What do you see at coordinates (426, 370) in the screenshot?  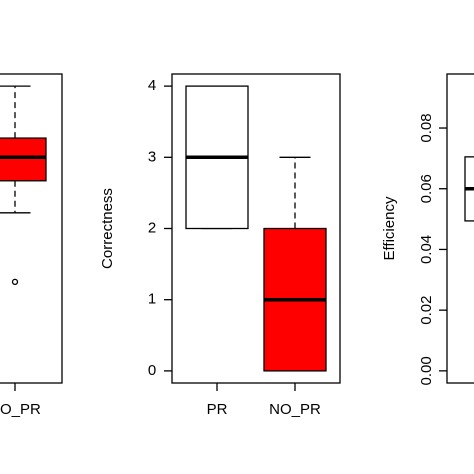 I see `y-tick-label: 0.00` at bounding box center [426, 370].